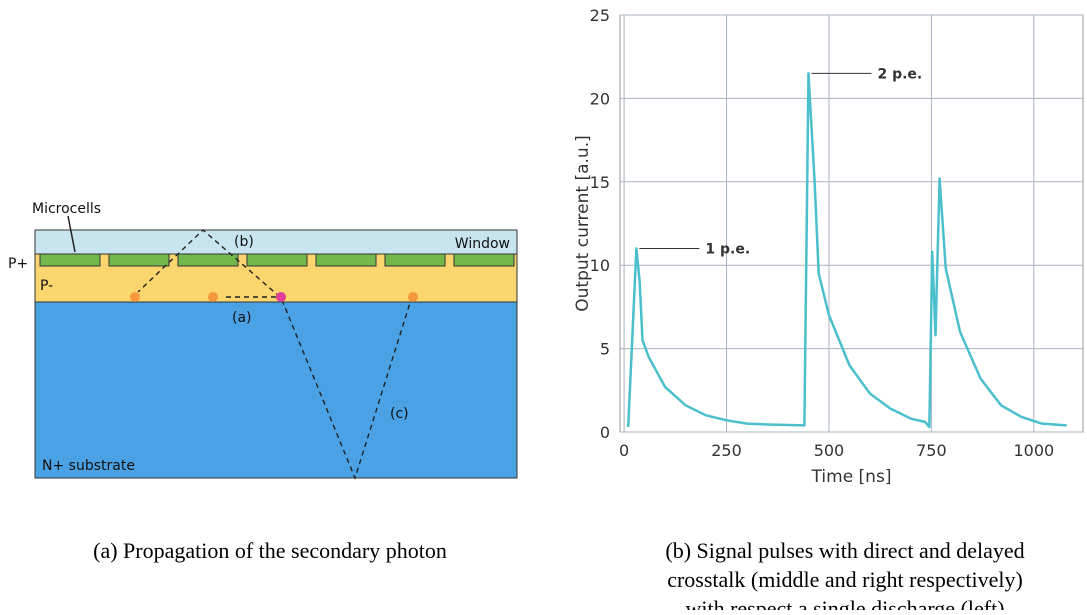 This screenshot has width=1087, height=615. Describe the element at coordinates (600, 182) in the screenshot. I see `y-tick-label: 15` at that location.